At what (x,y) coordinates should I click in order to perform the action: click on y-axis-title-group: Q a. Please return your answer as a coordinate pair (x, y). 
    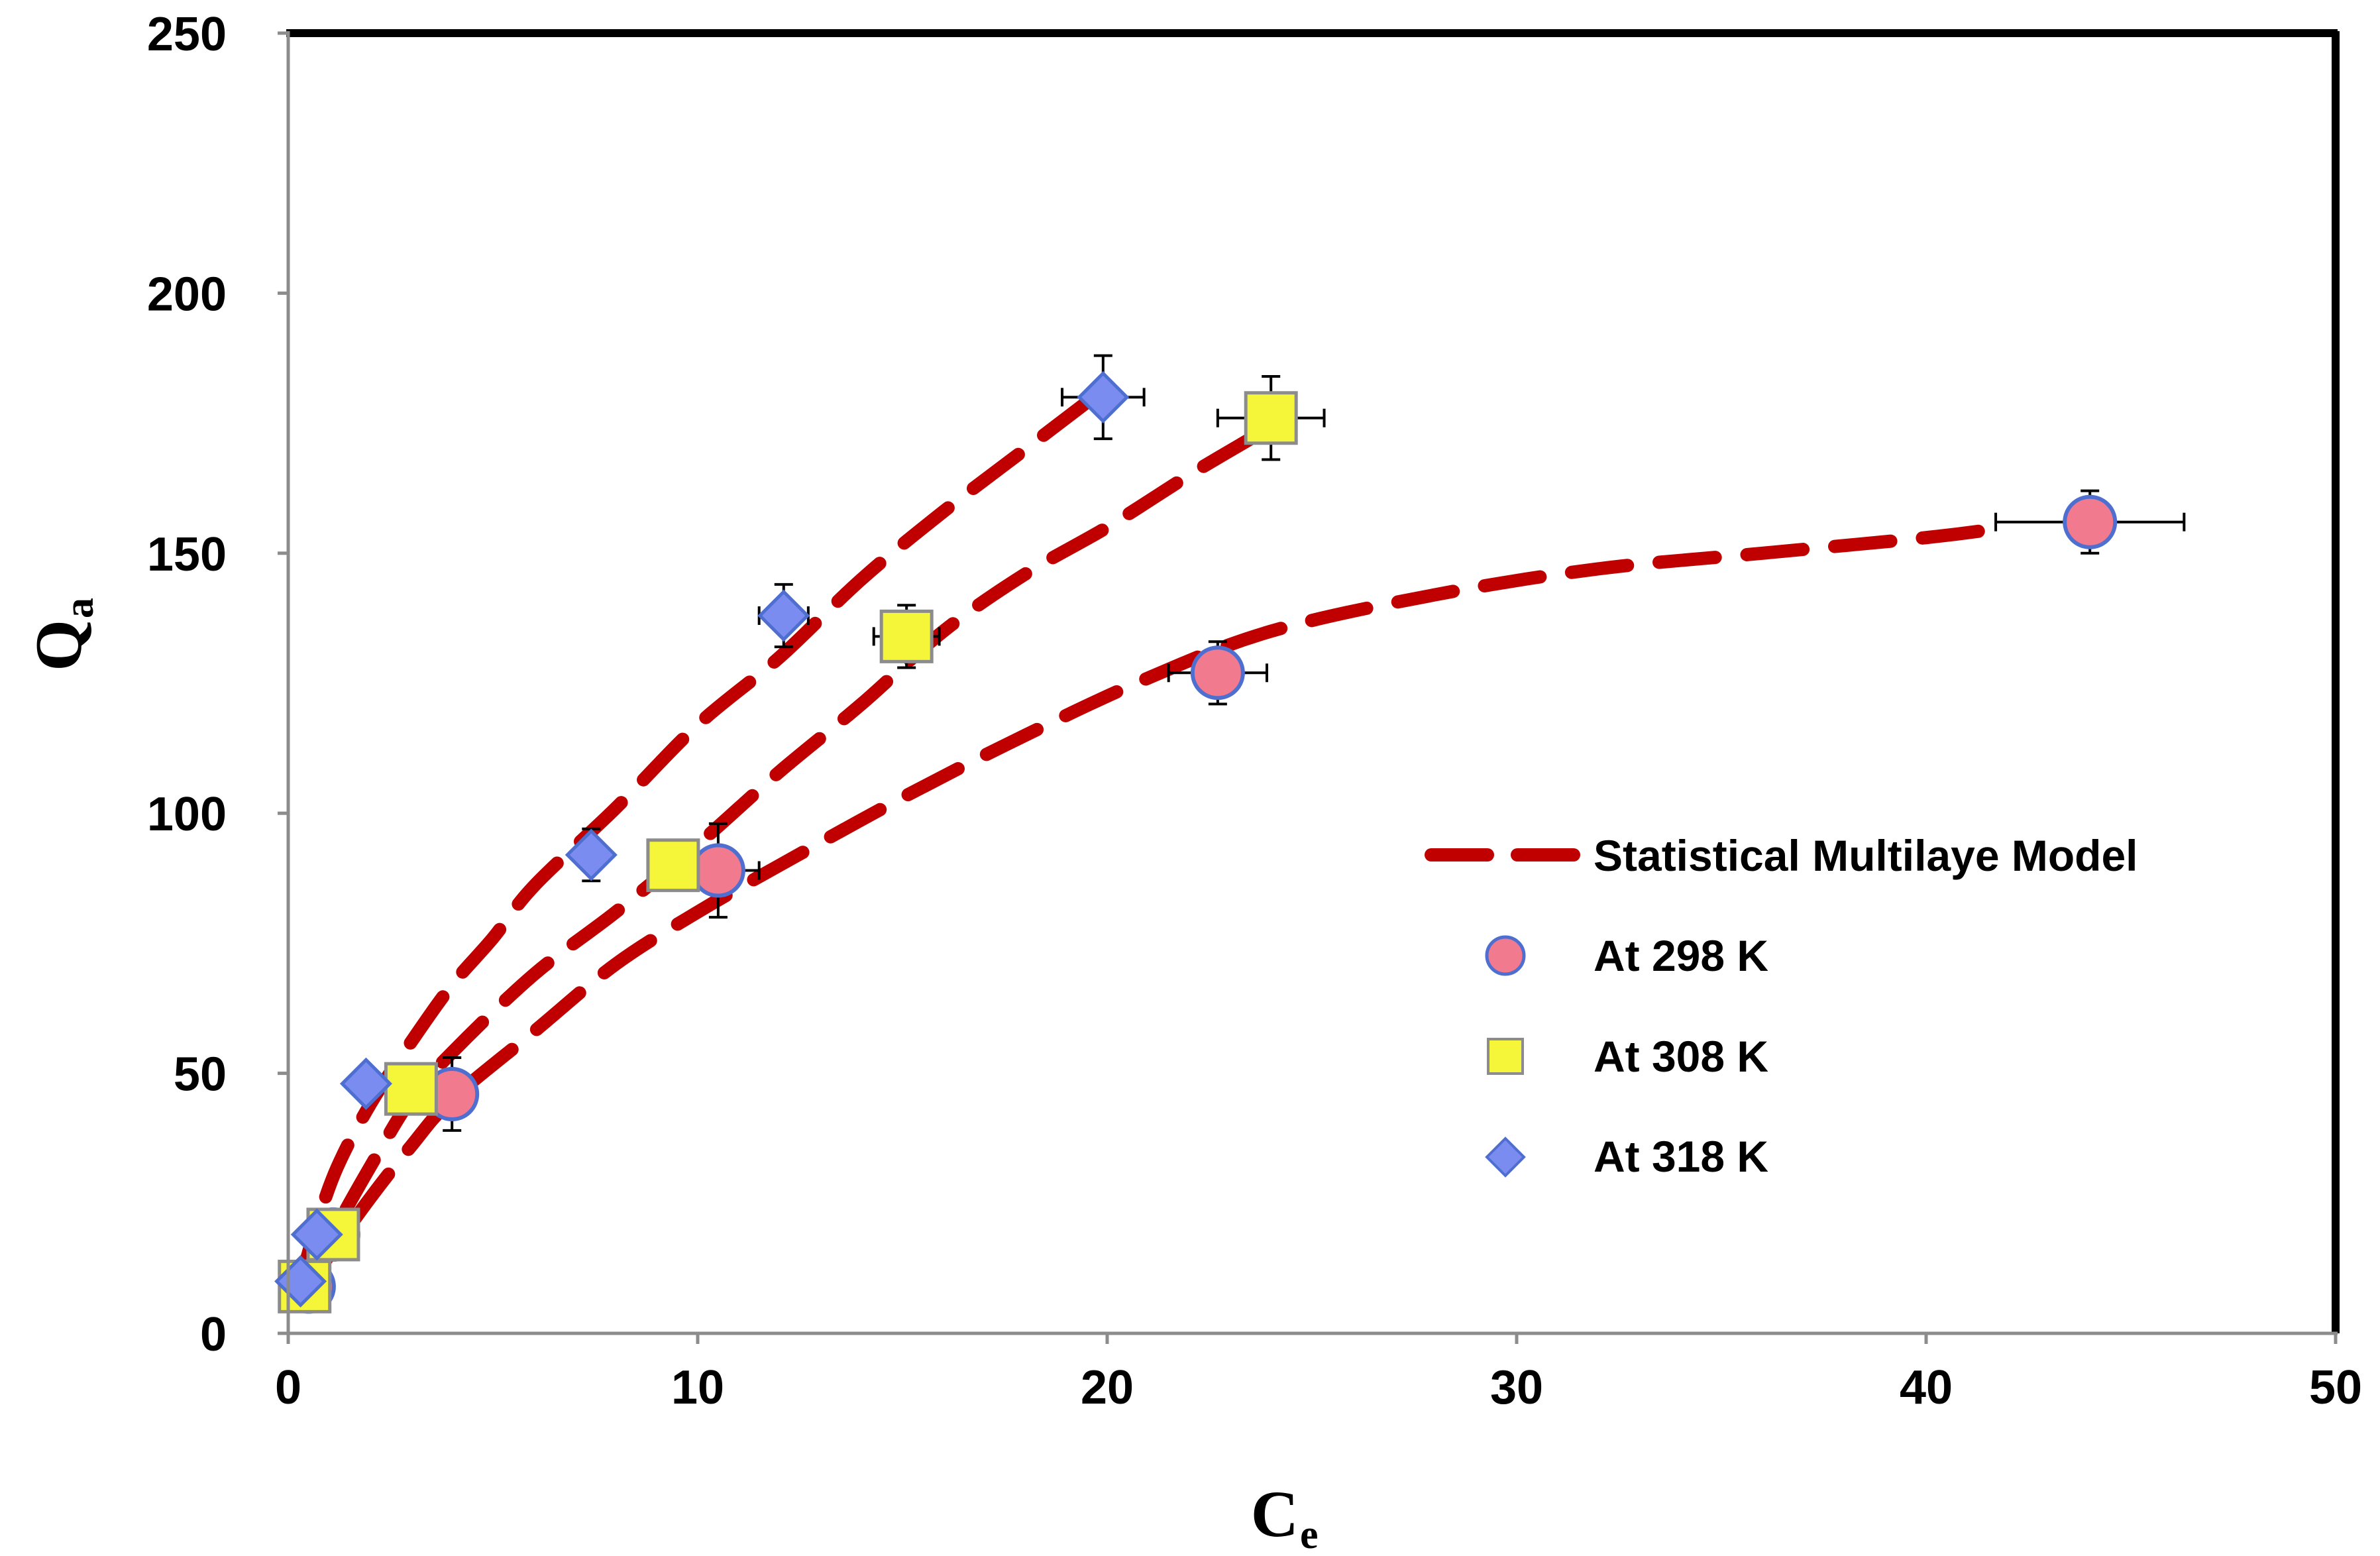
    Looking at the image, I should click on (62, 634).